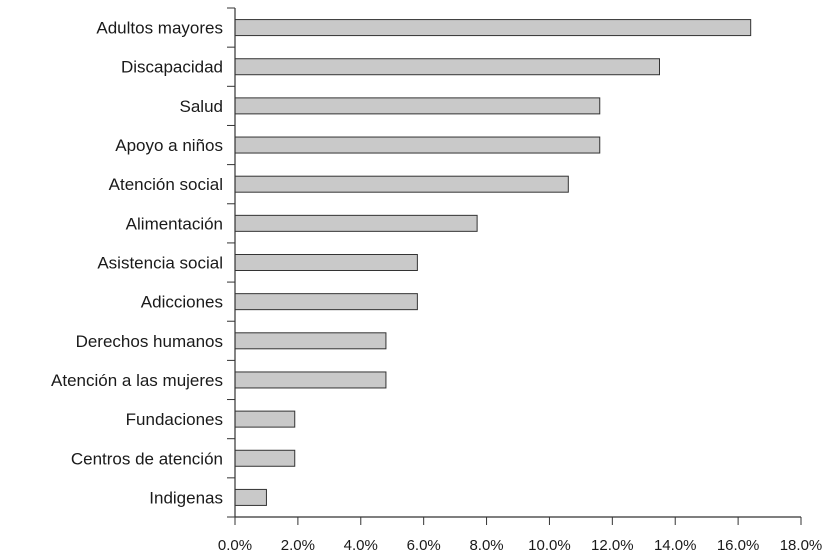 Image resolution: width=833 pixels, height=556 pixels. I want to click on category-label: Derechos humanos, so click(149, 341).